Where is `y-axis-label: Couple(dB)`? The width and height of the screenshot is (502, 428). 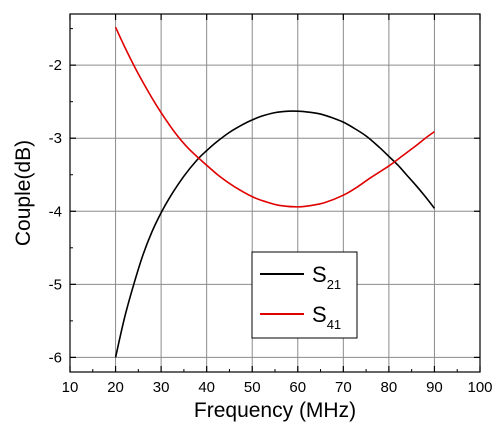 y-axis-label: Couple(dB) is located at coordinates (23, 193).